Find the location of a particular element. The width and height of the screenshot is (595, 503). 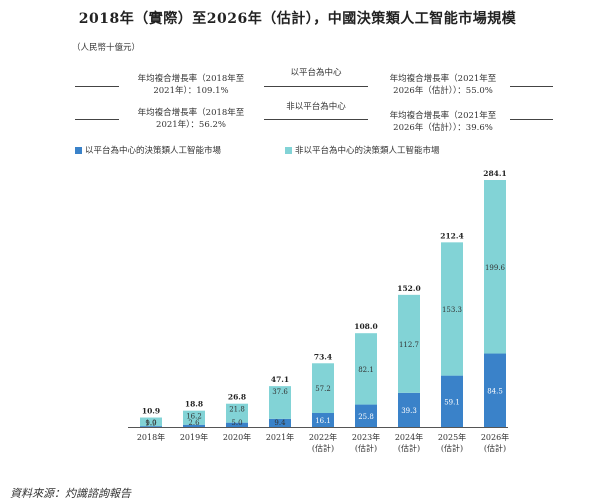

cagr-platform-fcst-line1: 年均複合增長率（2021年至 is located at coordinates (443, 79).